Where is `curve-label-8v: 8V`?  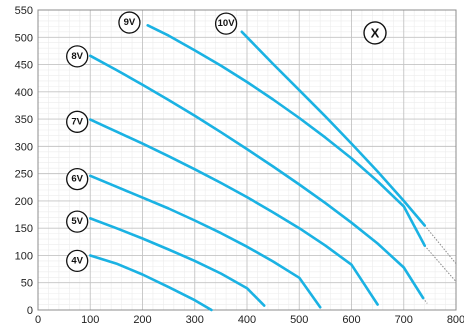 curve-label-8v: 8V is located at coordinates (77, 56).